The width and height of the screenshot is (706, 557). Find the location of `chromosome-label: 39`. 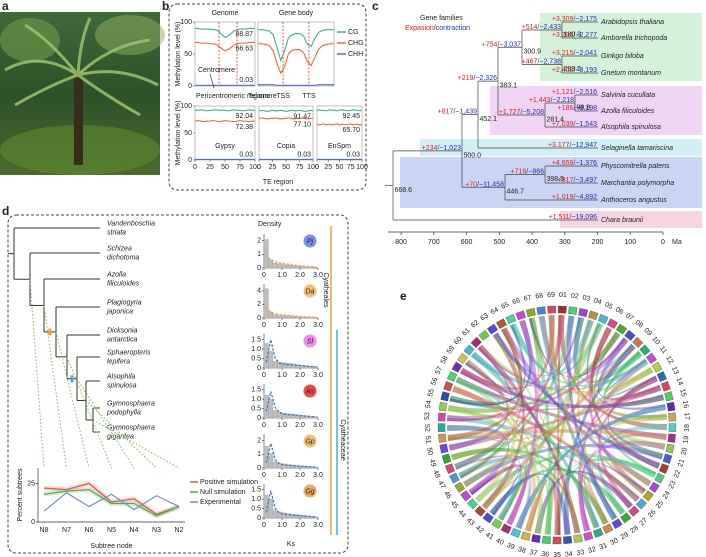

chromosome-label: 39 is located at coordinates (511, 546).